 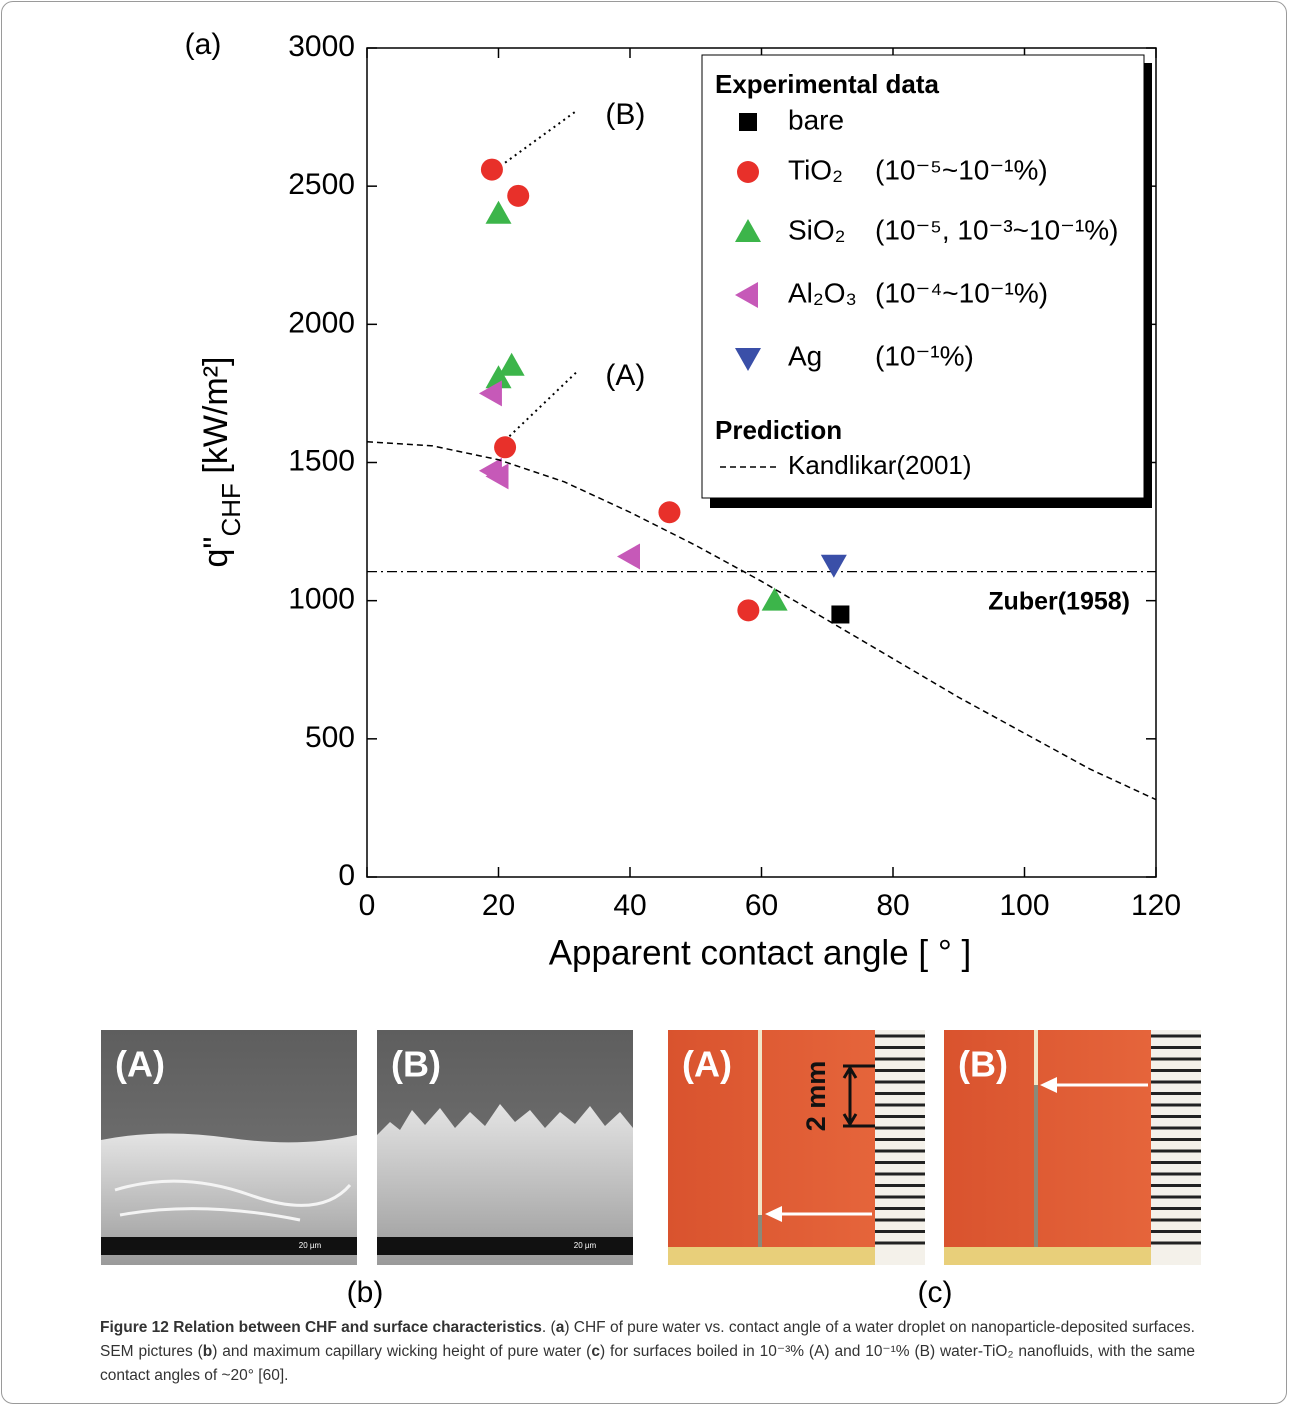 What do you see at coordinates (498, 905) in the screenshot?
I see `x-tick-label: 20` at bounding box center [498, 905].